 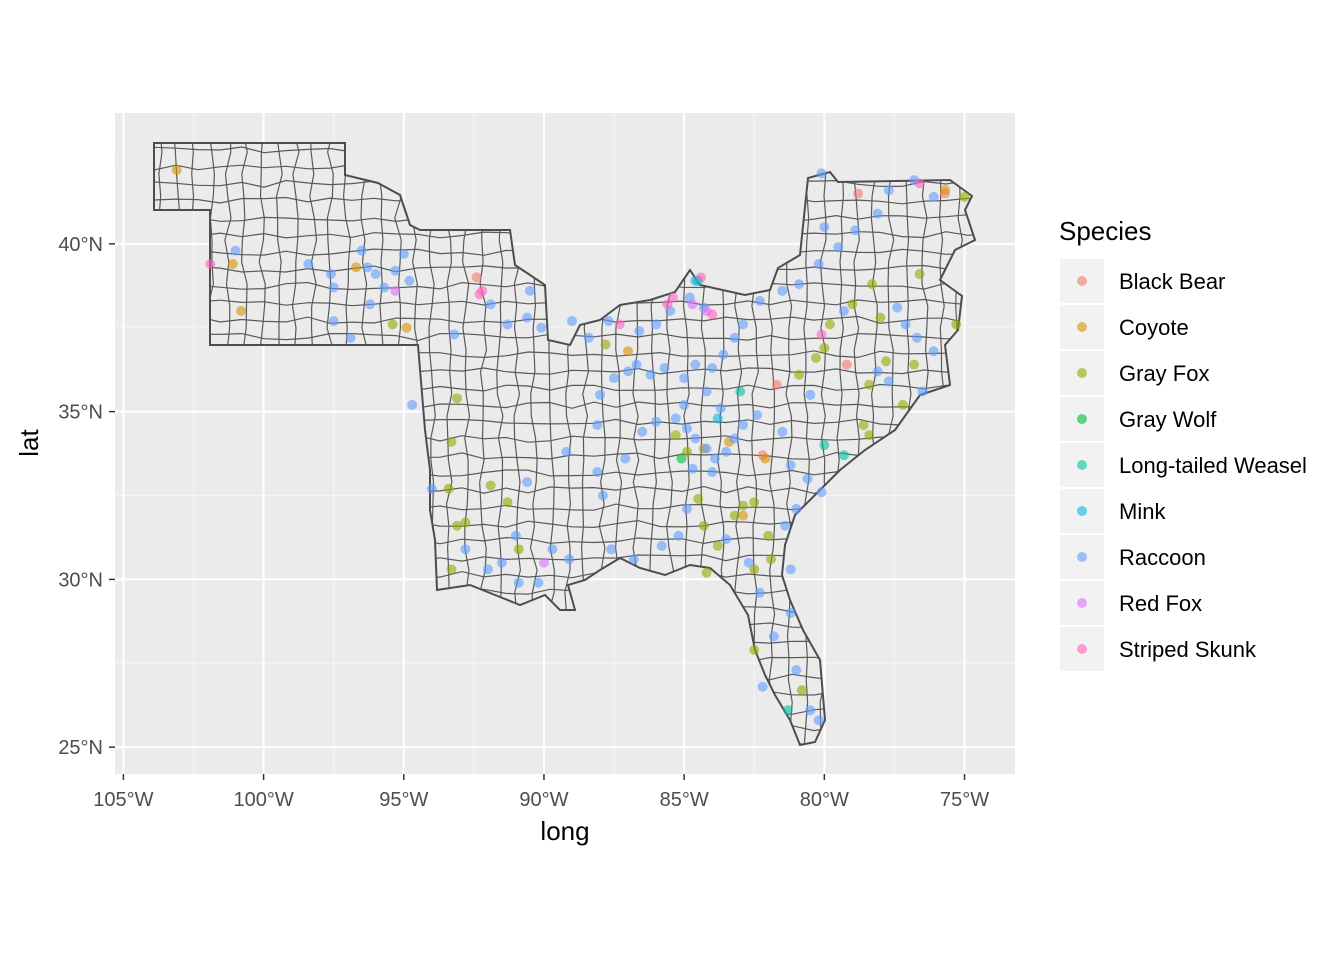 I want to click on y-tick-label: 35°N, so click(x=80, y=413).